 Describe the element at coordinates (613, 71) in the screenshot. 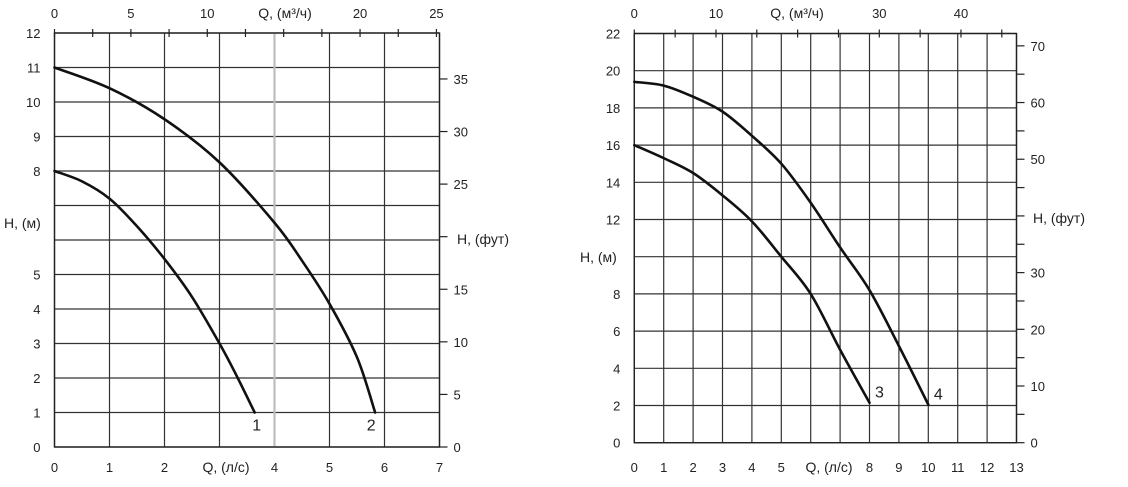

I see `left-tick-label: 20` at that location.